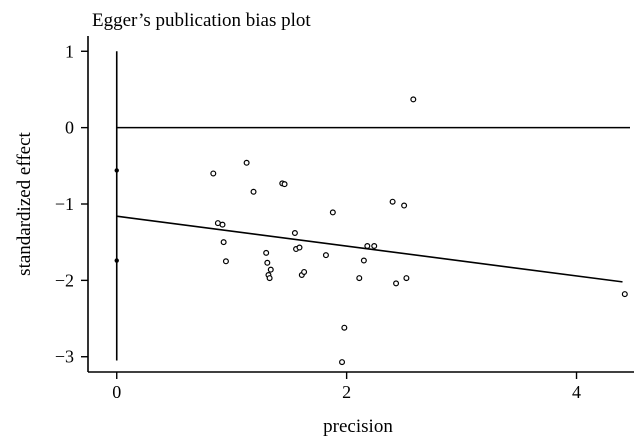 The height and width of the screenshot is (448, 644). What do you see at coordinates (346, 392) in the screenshot?
I see `x-tick-label: 2` at bounding box center [346, 392].